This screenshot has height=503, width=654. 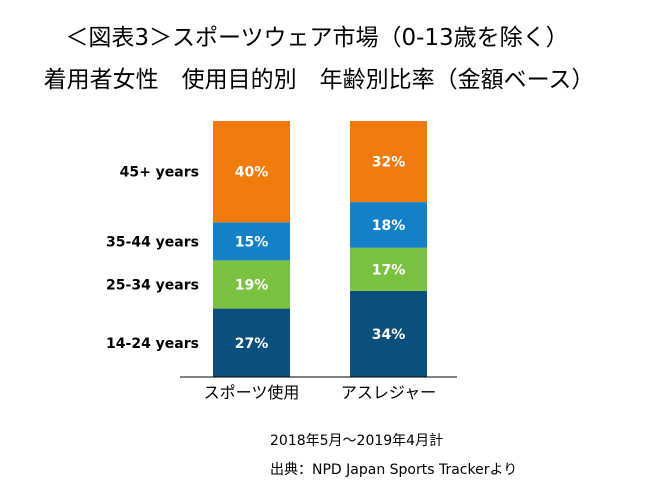 I want to click on data-label-2-2: 17%, so click(x=389, y=270).